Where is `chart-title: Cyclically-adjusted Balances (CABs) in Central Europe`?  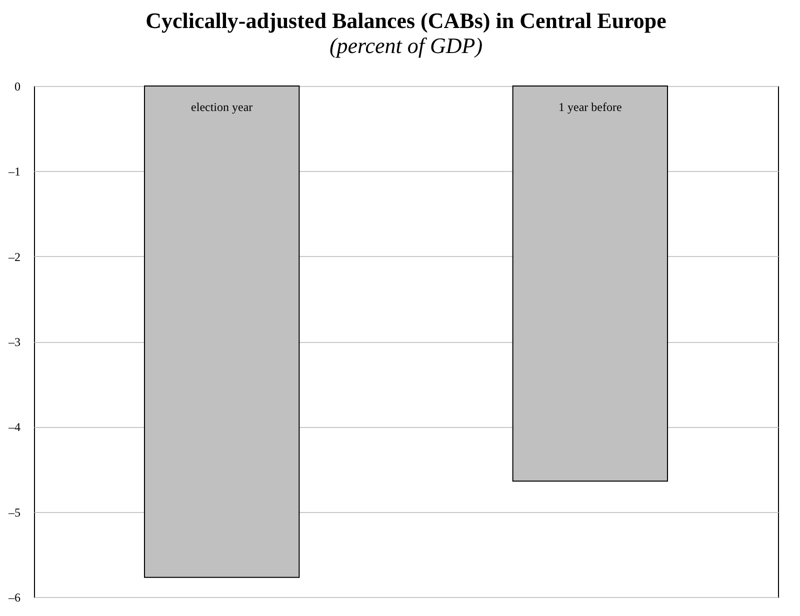
chart-title: Cyclically-adjusted Balances (CABs) in Central Europe is located at coordinates (406, 20).